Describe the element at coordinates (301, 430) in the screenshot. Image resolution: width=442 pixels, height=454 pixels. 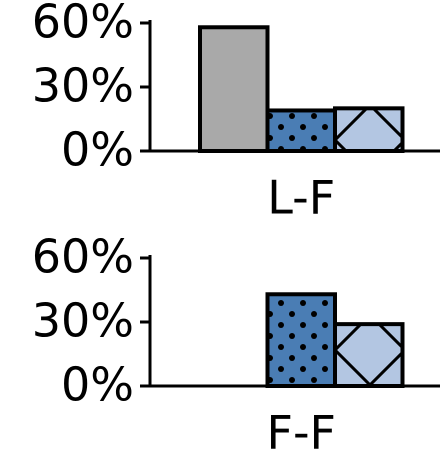
I see `x-tick-label: F-F` at that location.